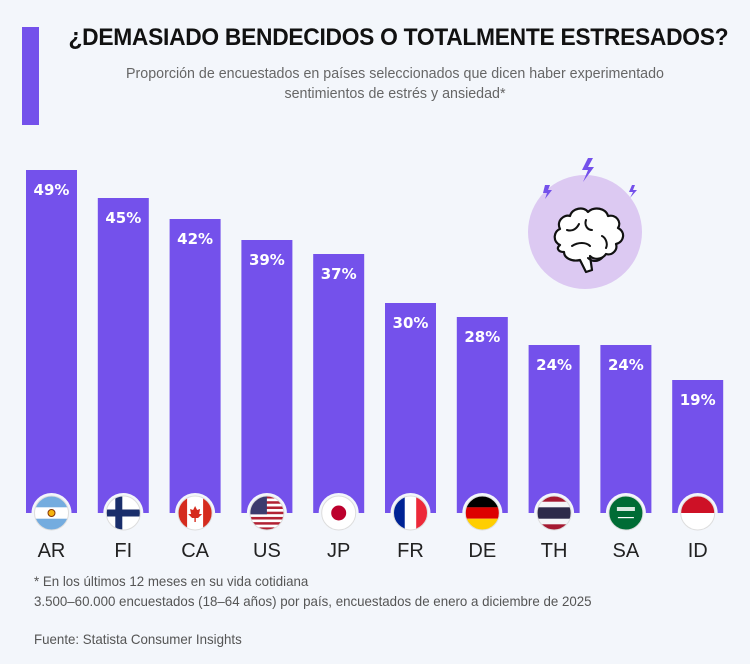 This screenshot has height=664, width=750. What do you see at coordinates (267, 551) in the screenshot?
I see `category-label: US` at bounding box center [267, 551].